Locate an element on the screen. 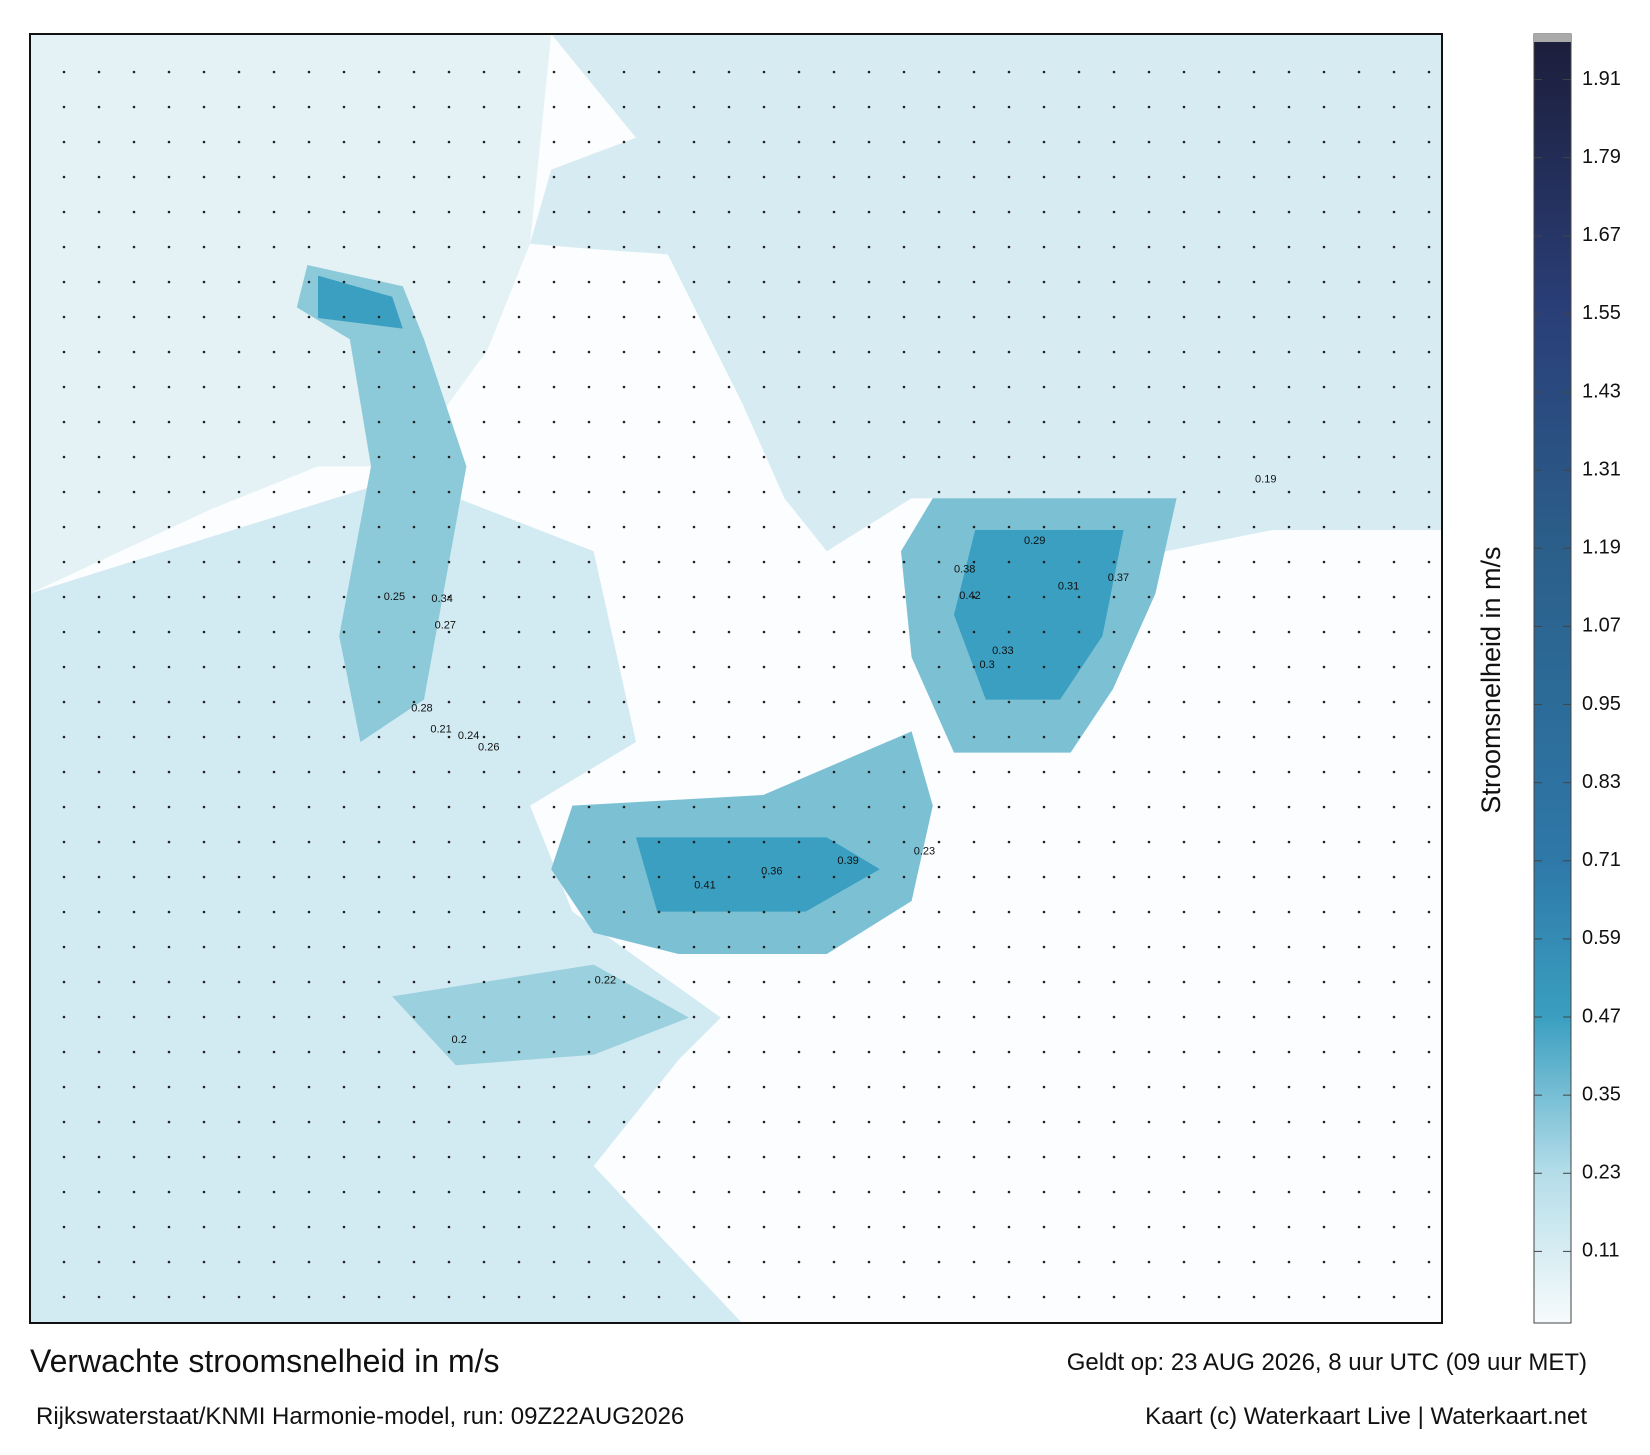 This screenshot has height=1455, width=1650. speed-label: 0.37 is located at coordinates (1118, 578).